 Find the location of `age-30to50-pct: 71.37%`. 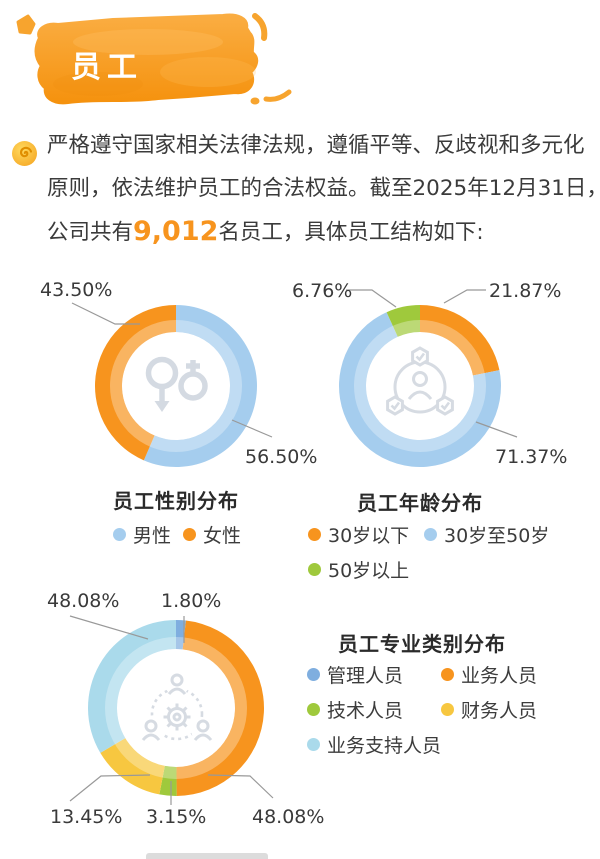

age-30to50-pct: 71.37% is located at coordinates (531, 457).